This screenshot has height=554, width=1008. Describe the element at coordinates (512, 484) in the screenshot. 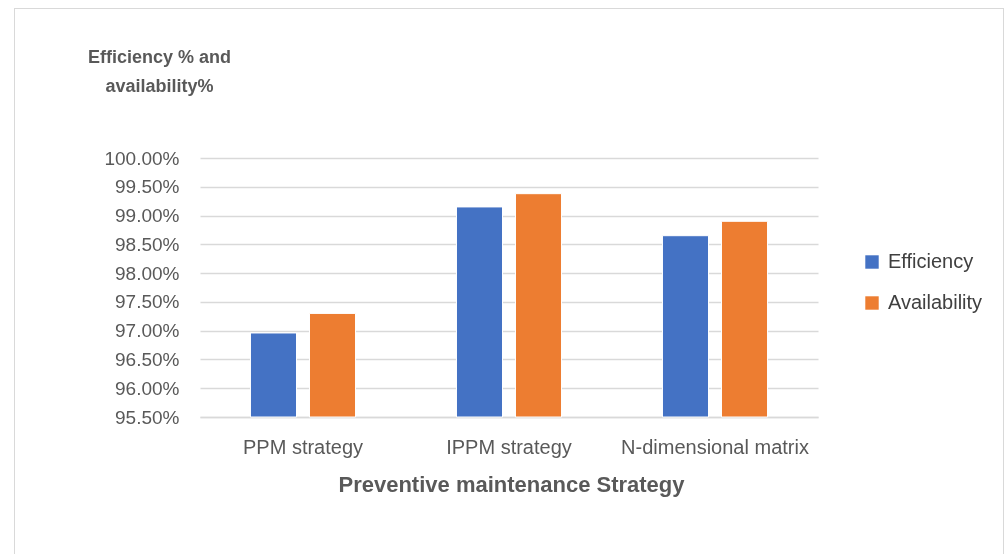

I see `x-axis-title: Preventive maintenance Strategy` at that location.